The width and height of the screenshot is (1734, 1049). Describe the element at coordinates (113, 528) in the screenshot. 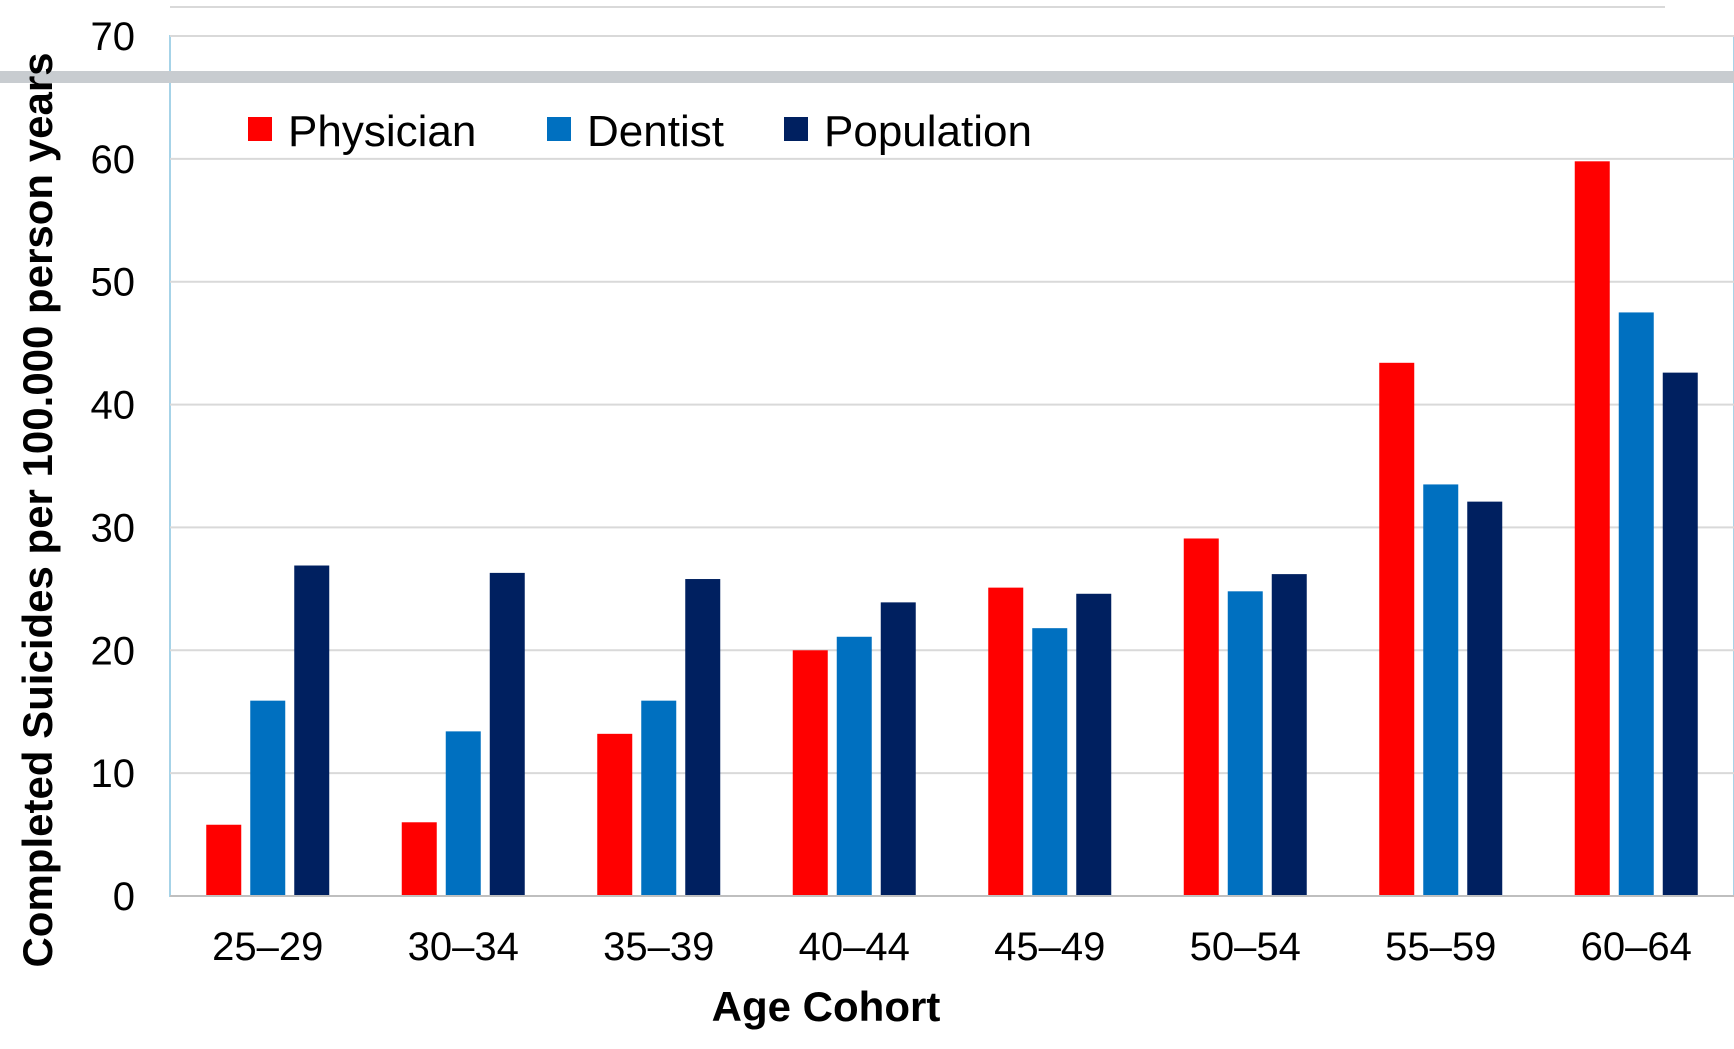

I see `y-tick-label-30: 30` at that location.